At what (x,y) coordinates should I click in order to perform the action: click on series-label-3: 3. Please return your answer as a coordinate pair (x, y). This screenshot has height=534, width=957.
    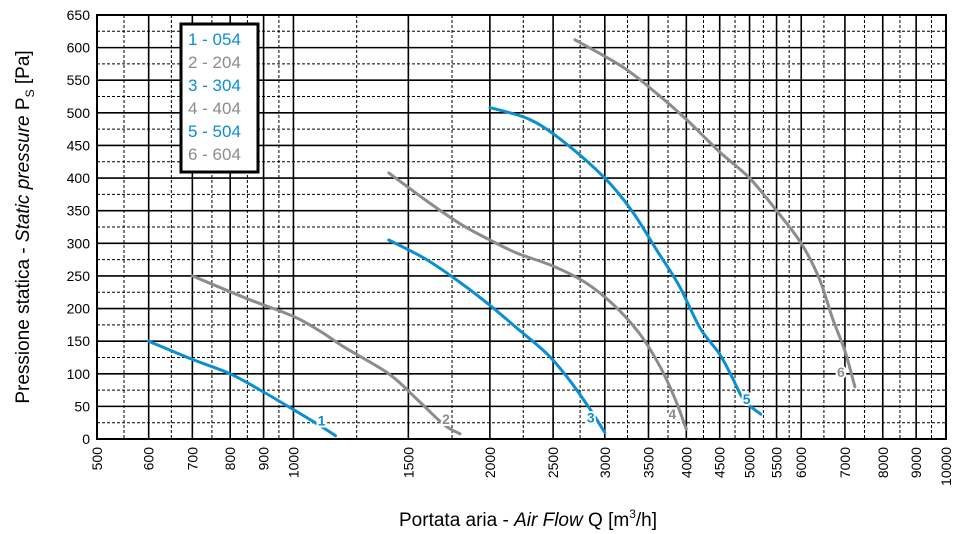
    Looking at the image, I should click on (591, 417).